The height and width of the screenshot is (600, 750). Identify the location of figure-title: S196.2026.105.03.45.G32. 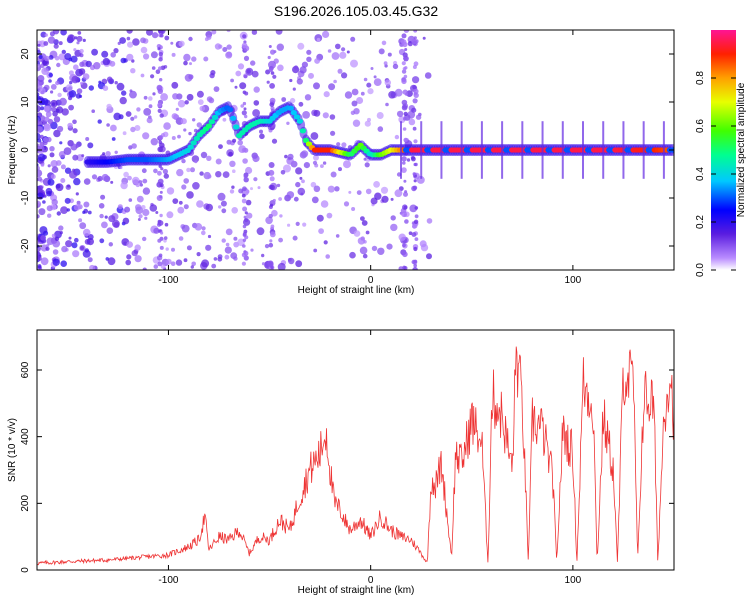
(356, 11).